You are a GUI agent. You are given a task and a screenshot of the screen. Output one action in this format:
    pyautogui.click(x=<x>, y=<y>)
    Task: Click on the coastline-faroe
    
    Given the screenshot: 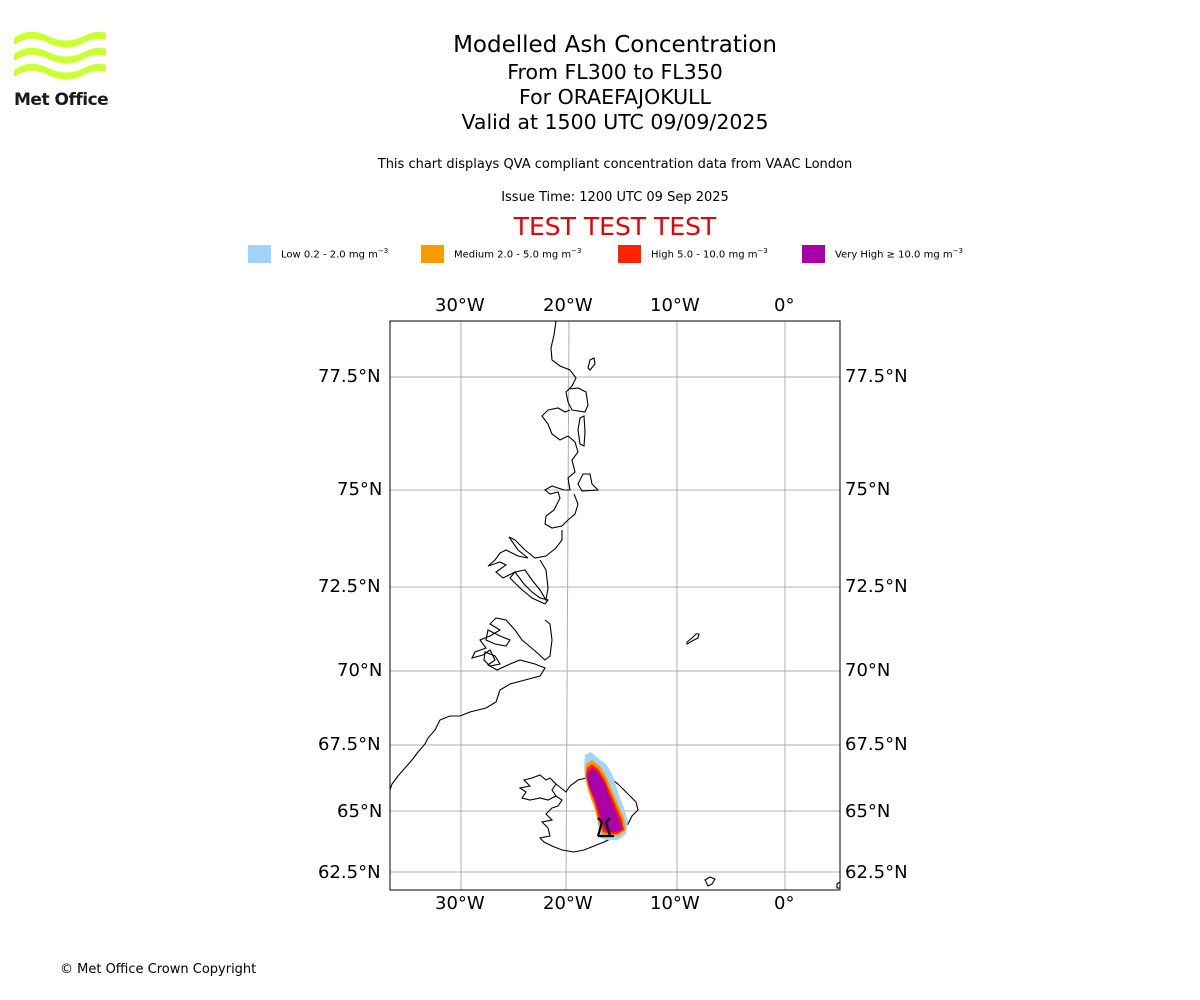 What is the action you would take?
    pyautogui.click(x=710, y=881)
    